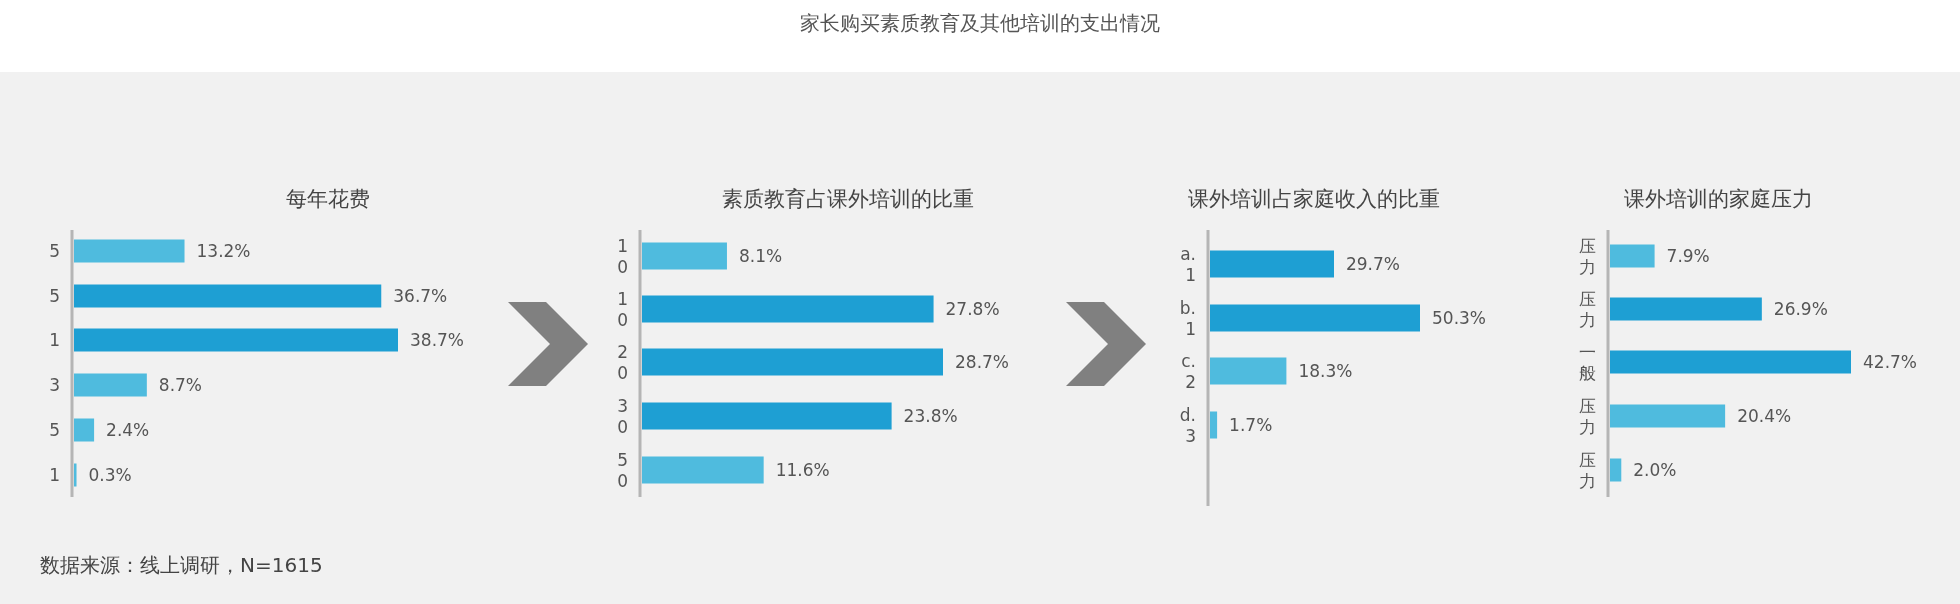 Image resolution: width=1960 pixels, height=604 pixels. What do you see at coordinates (223, 251) in the screenshot?
I see `data-label: 13.2%` at bounding box center [223, 251].